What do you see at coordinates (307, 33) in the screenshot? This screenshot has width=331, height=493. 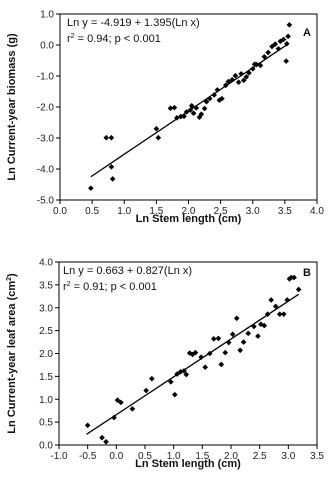 I see `panel-a-label: A` at bounding box center [307, 33].